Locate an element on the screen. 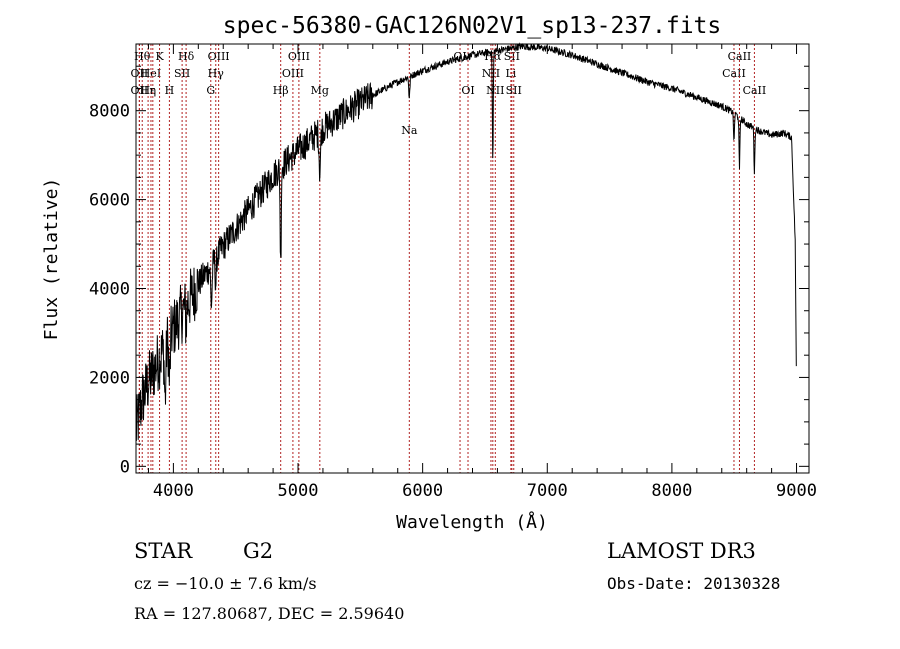  x-tick-label: 4000 is located at coordinates (173, 491).